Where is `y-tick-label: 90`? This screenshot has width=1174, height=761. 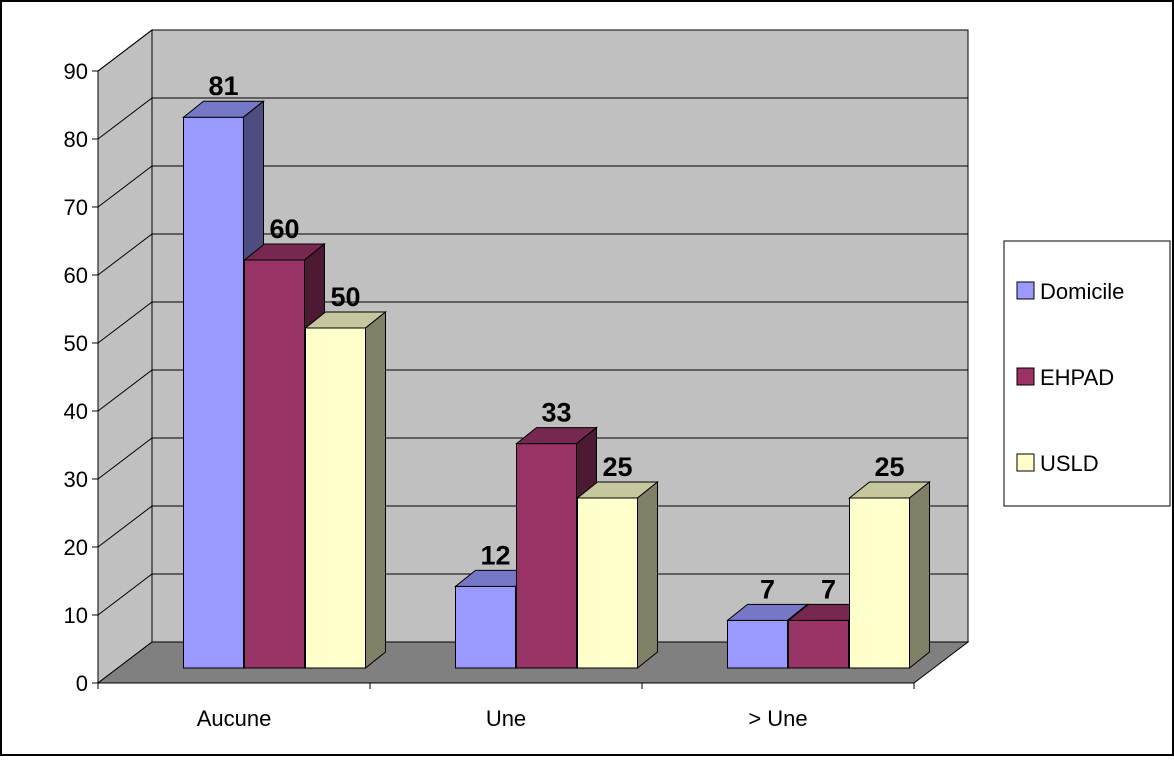 y-tick-label: 90 is located at coordinates (76, 71).